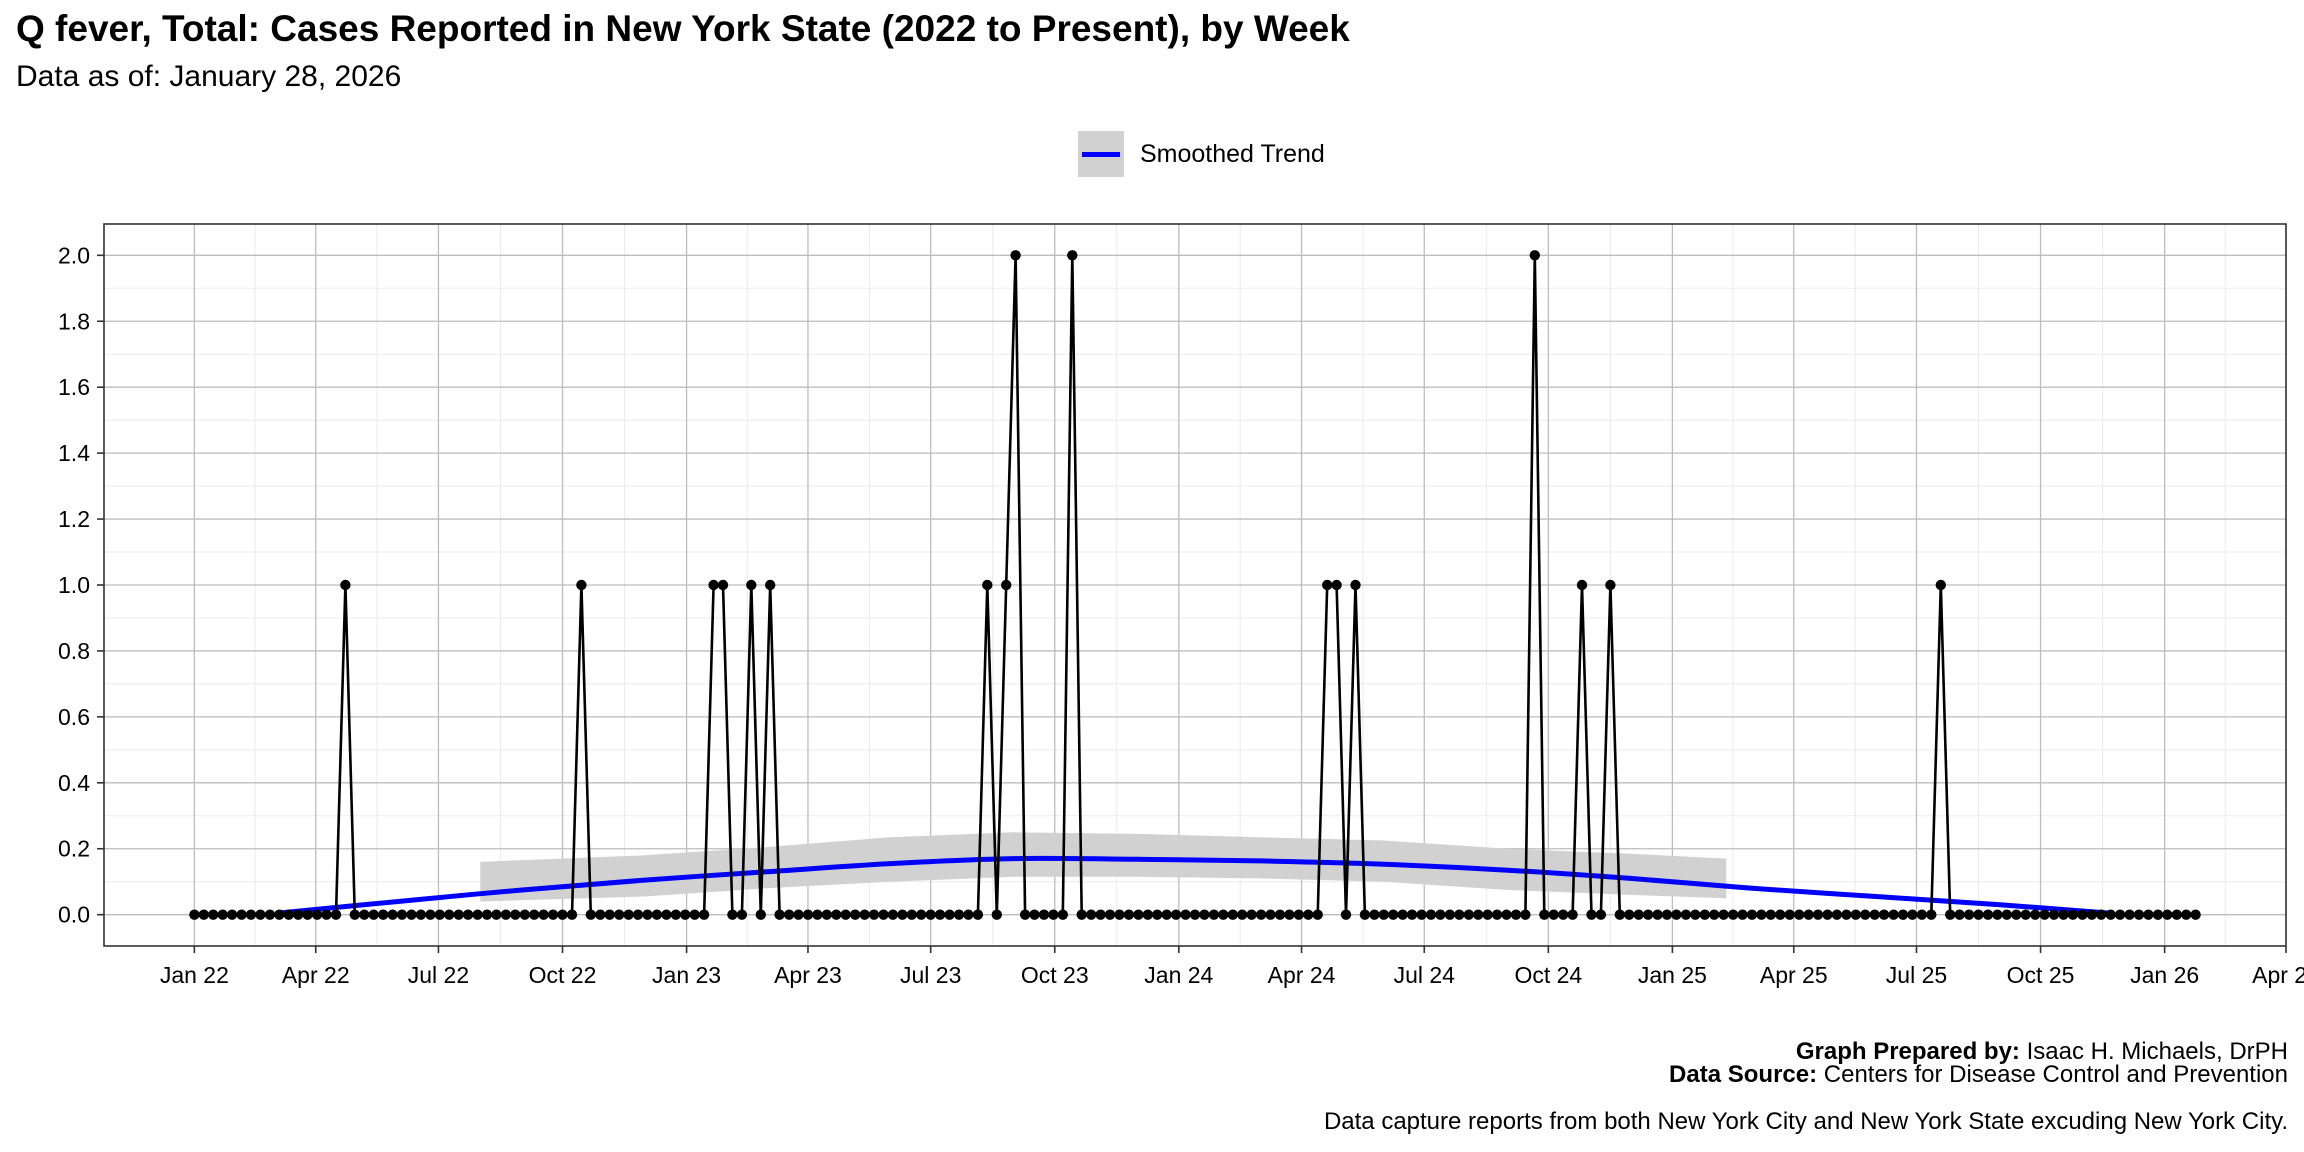  I want to click on y-tick-label: 1.4, so click(74, 453).